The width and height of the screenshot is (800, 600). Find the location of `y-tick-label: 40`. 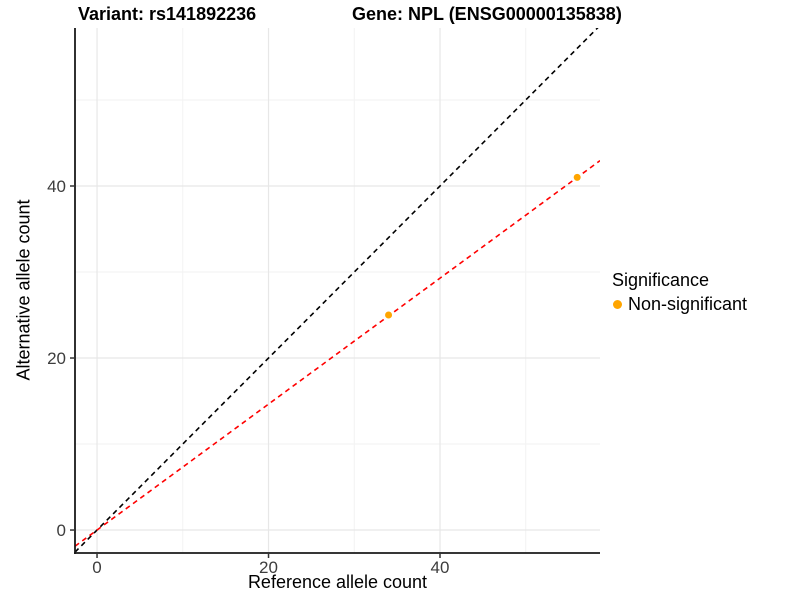

y-tick-label: 40 is located at coordinates (56, 186).